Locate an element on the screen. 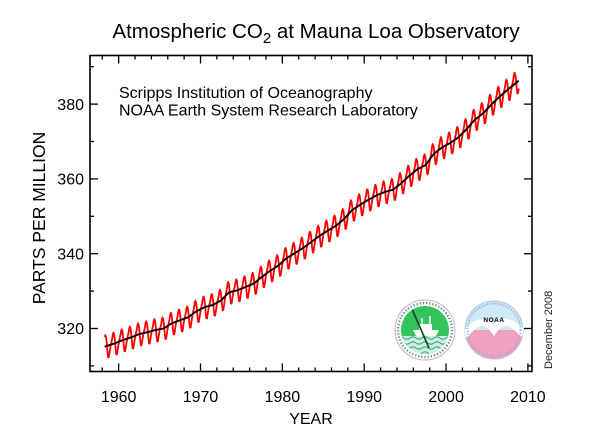 The height and width of the screenshot is (435, 600). x-tick-label: 1990 is located at coordinates (364, 397).